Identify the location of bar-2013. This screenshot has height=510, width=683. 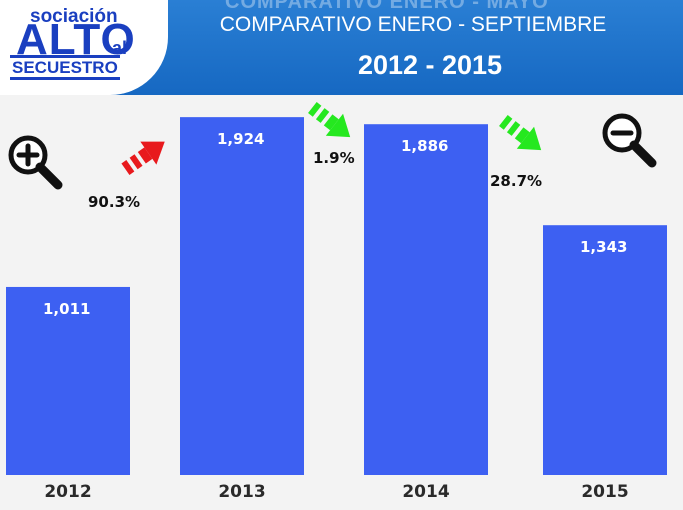
(242, 296).